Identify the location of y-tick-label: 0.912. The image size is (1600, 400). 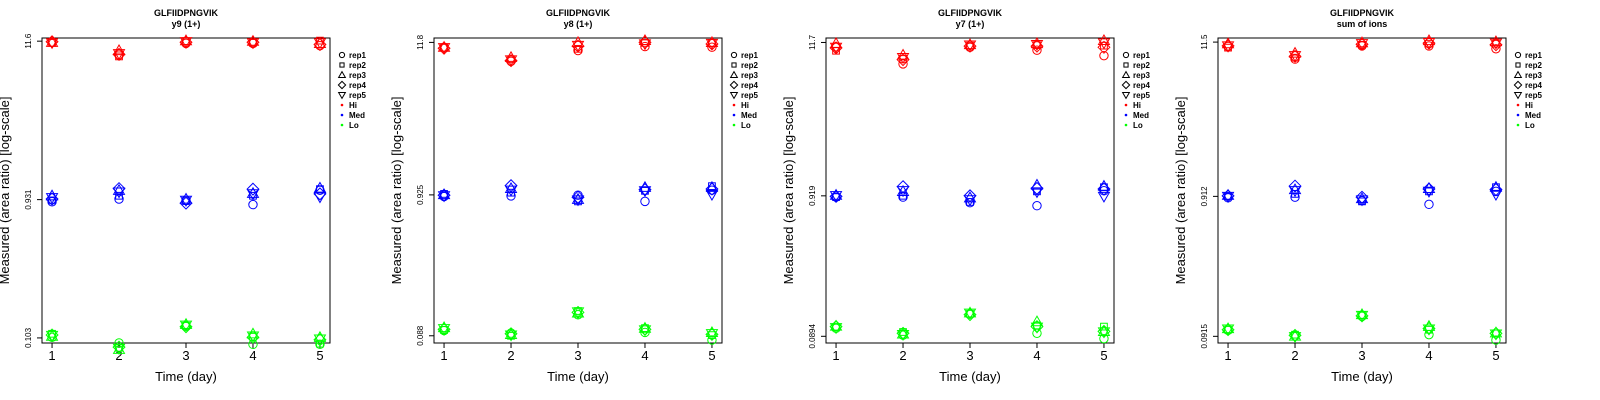
(1204, 196).